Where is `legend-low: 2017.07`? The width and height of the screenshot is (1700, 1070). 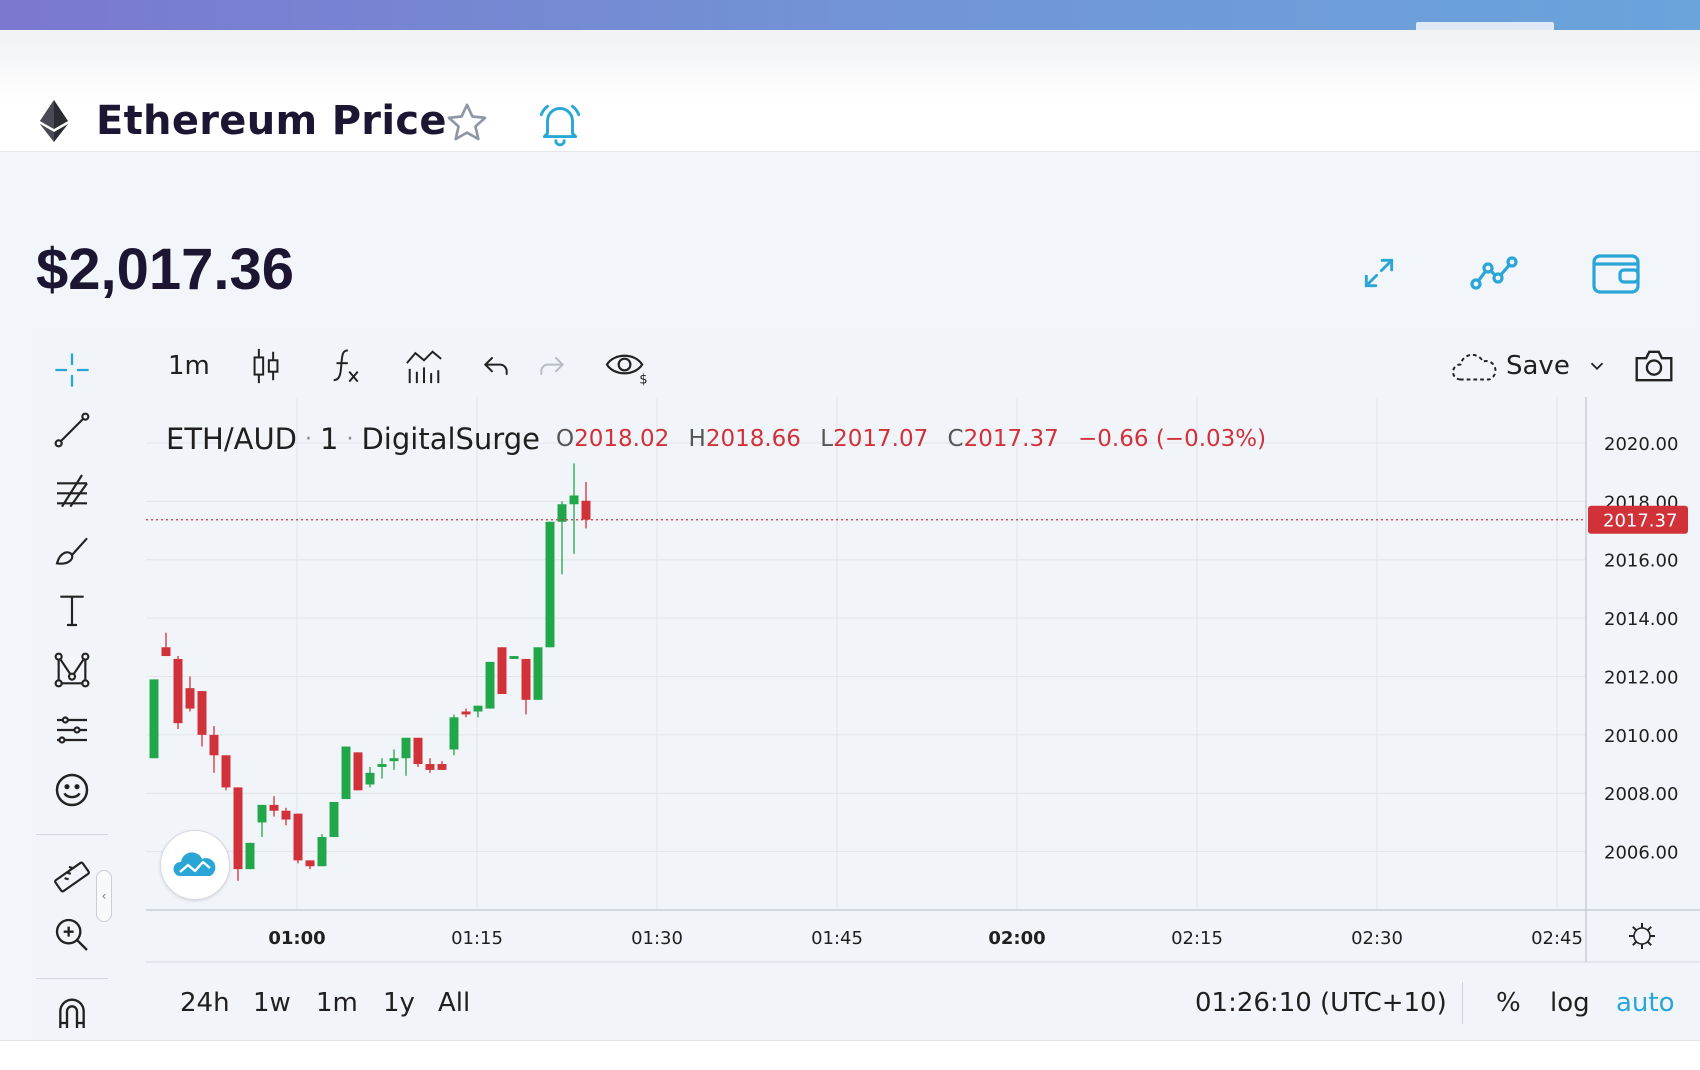
legend-low: 2017.07 is located at coordinates (881, 439).